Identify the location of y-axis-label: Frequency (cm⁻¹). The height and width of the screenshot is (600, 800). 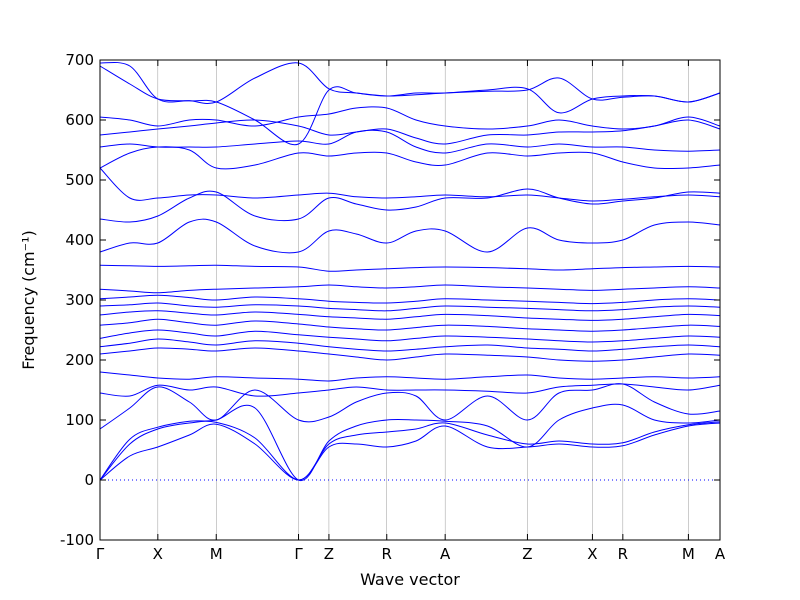
(28, 299).